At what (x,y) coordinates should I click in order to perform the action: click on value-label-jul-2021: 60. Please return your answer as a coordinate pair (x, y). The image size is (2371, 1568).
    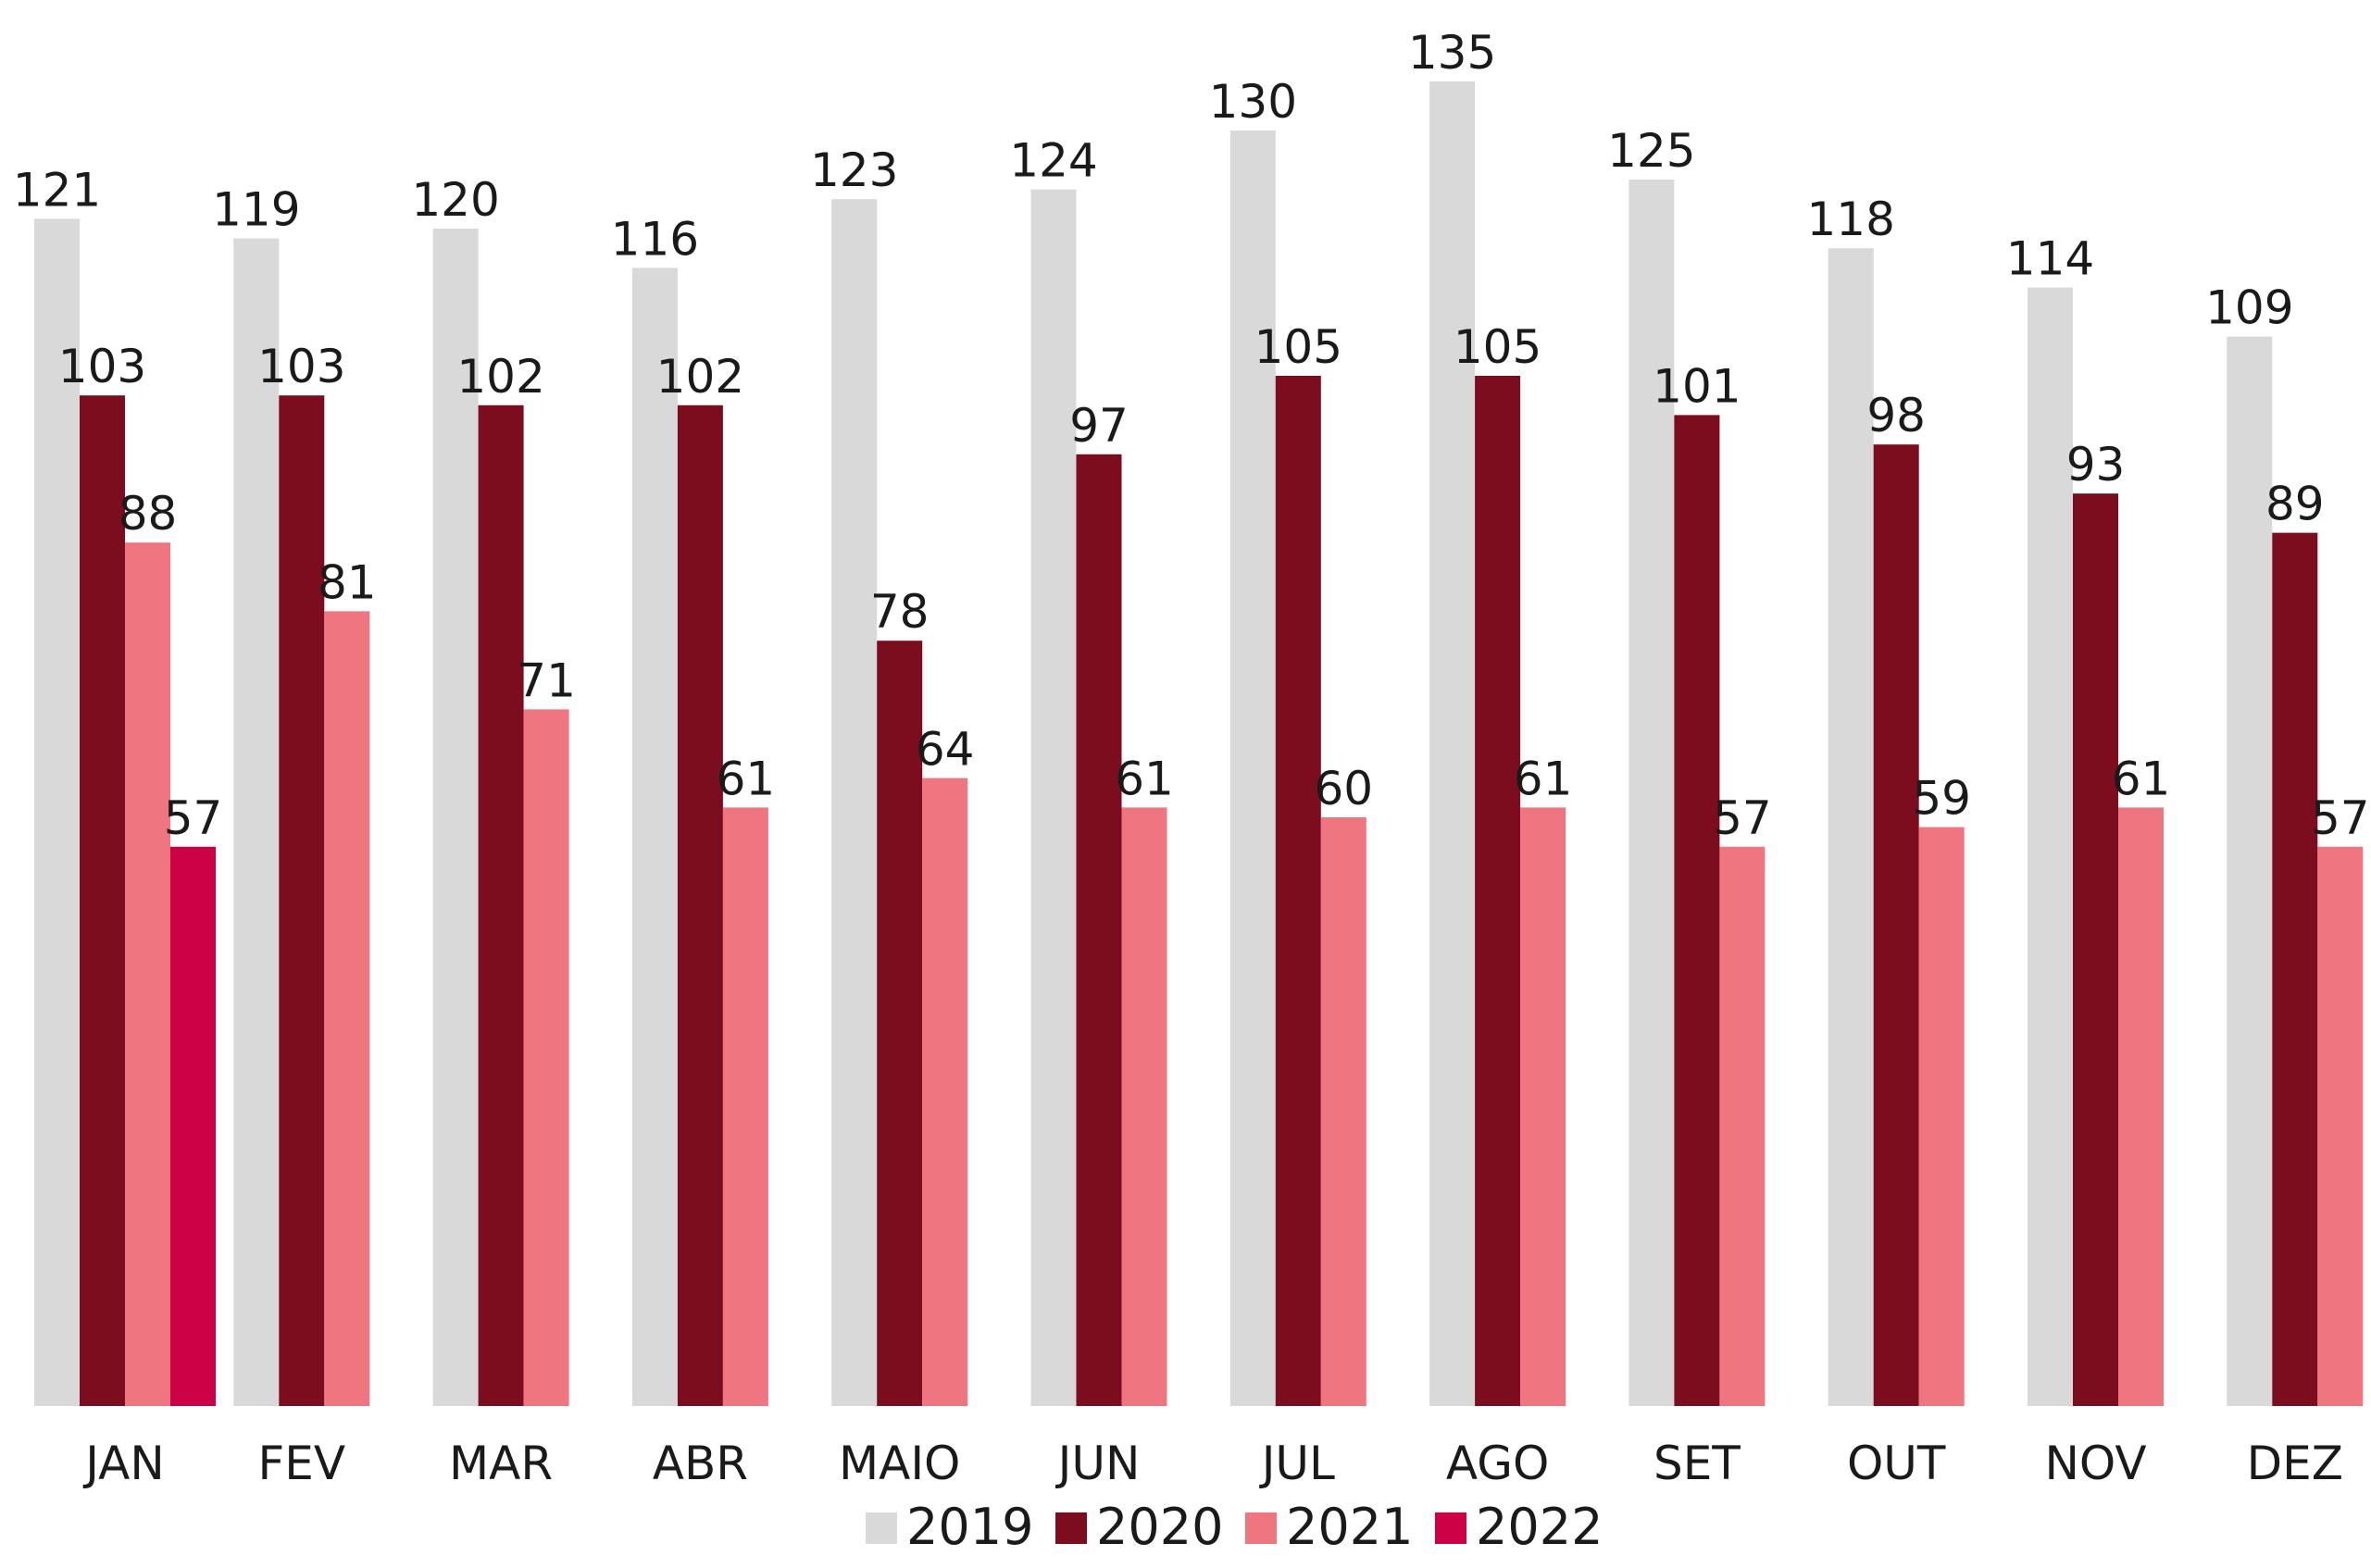
    Looking at the image, I should click on (1343, 788).